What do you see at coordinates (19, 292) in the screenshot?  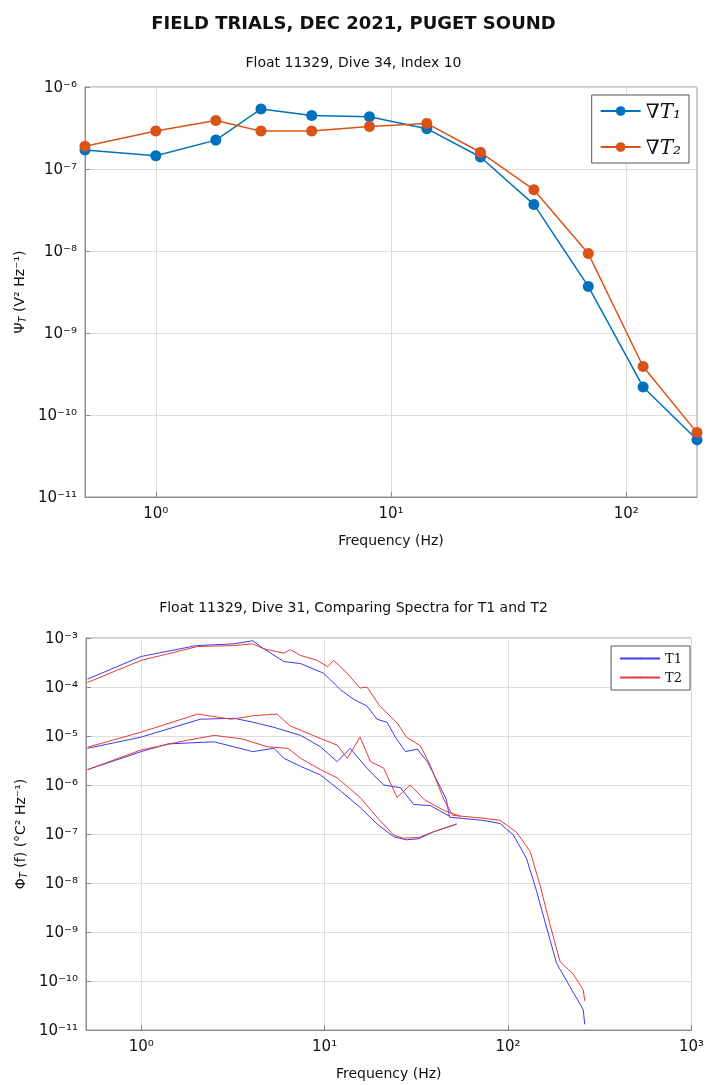 I see `y-axis-title: ΨT (V² Hz⁻¹)` at bounding box center [19, 292].